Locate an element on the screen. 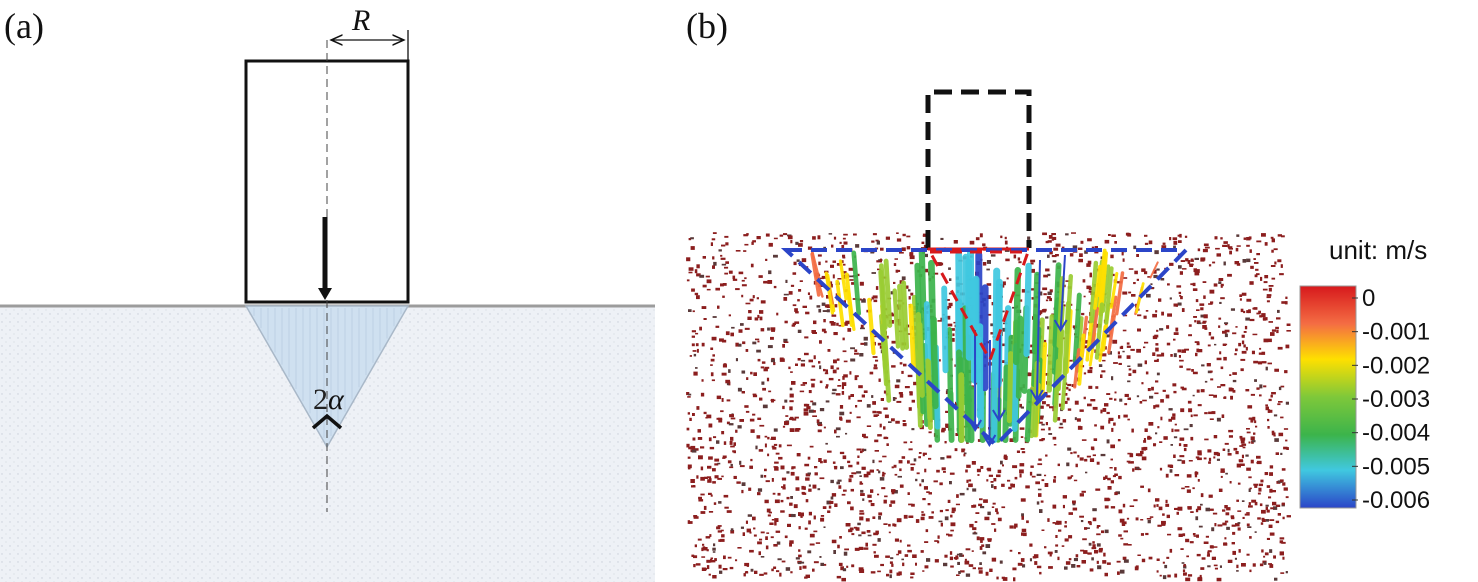 The width and height of the screenshot is (1478, 582). legend-tick-label: -0.002 is located at coordinates (1396, 365).